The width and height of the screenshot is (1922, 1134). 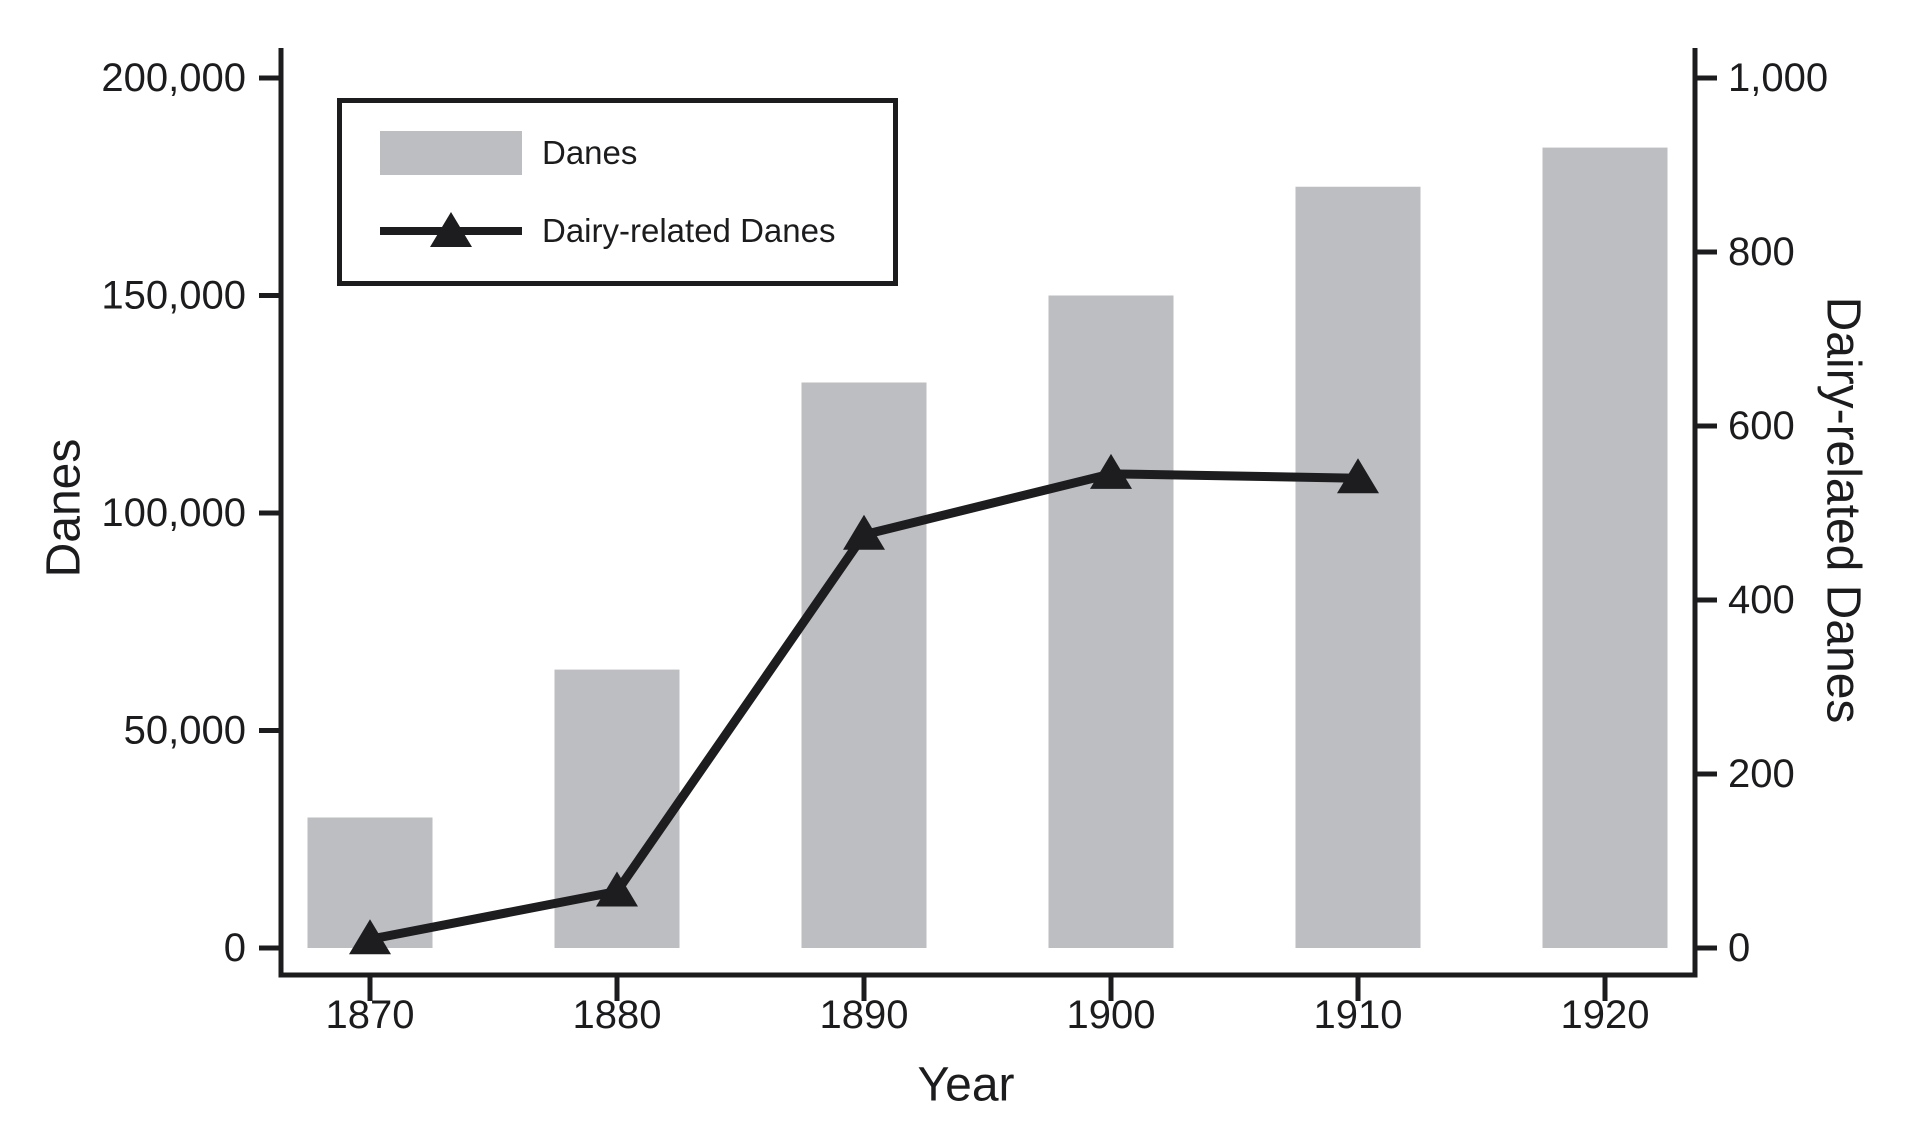 I want to click on y-left-tick-label: 50,000, so click(x=185, y=731).